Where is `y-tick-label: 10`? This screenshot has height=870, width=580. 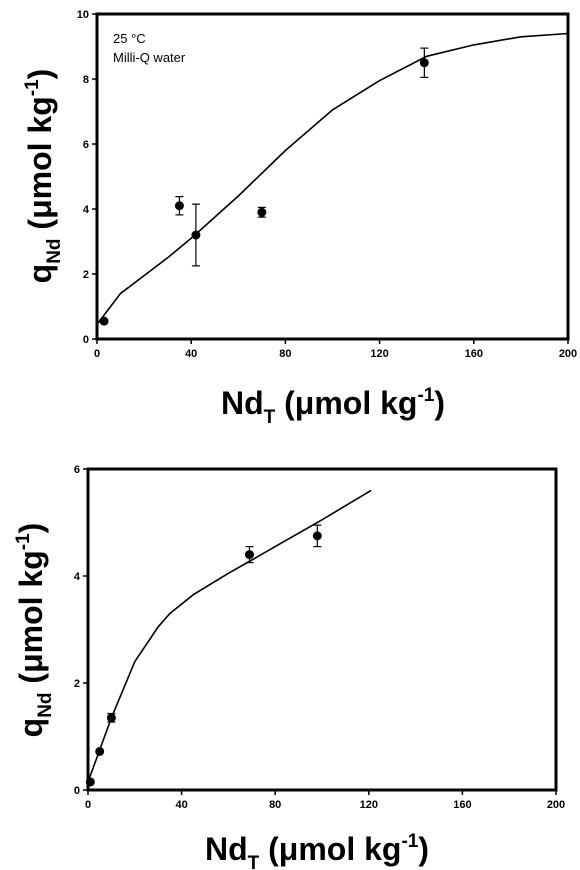 y-tick-label: 10 is located at coordinates (83, 15).